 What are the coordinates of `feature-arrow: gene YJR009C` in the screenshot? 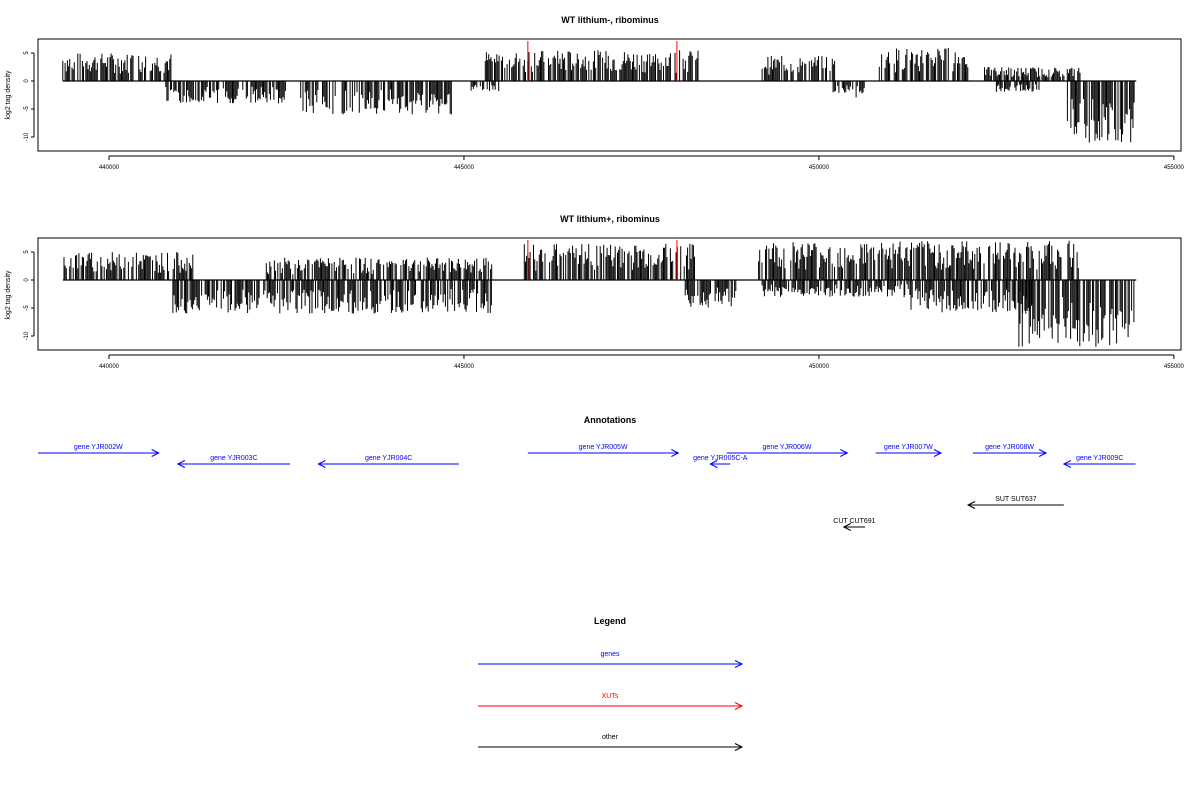 It's located at (1099, 461).